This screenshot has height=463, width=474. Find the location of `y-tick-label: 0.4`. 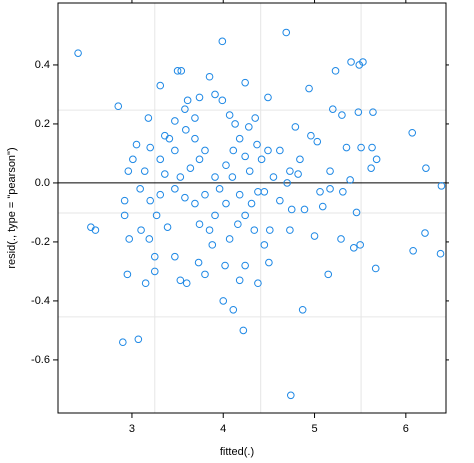

y-tick-label: 0.4 is located at coordinates (42, 65).